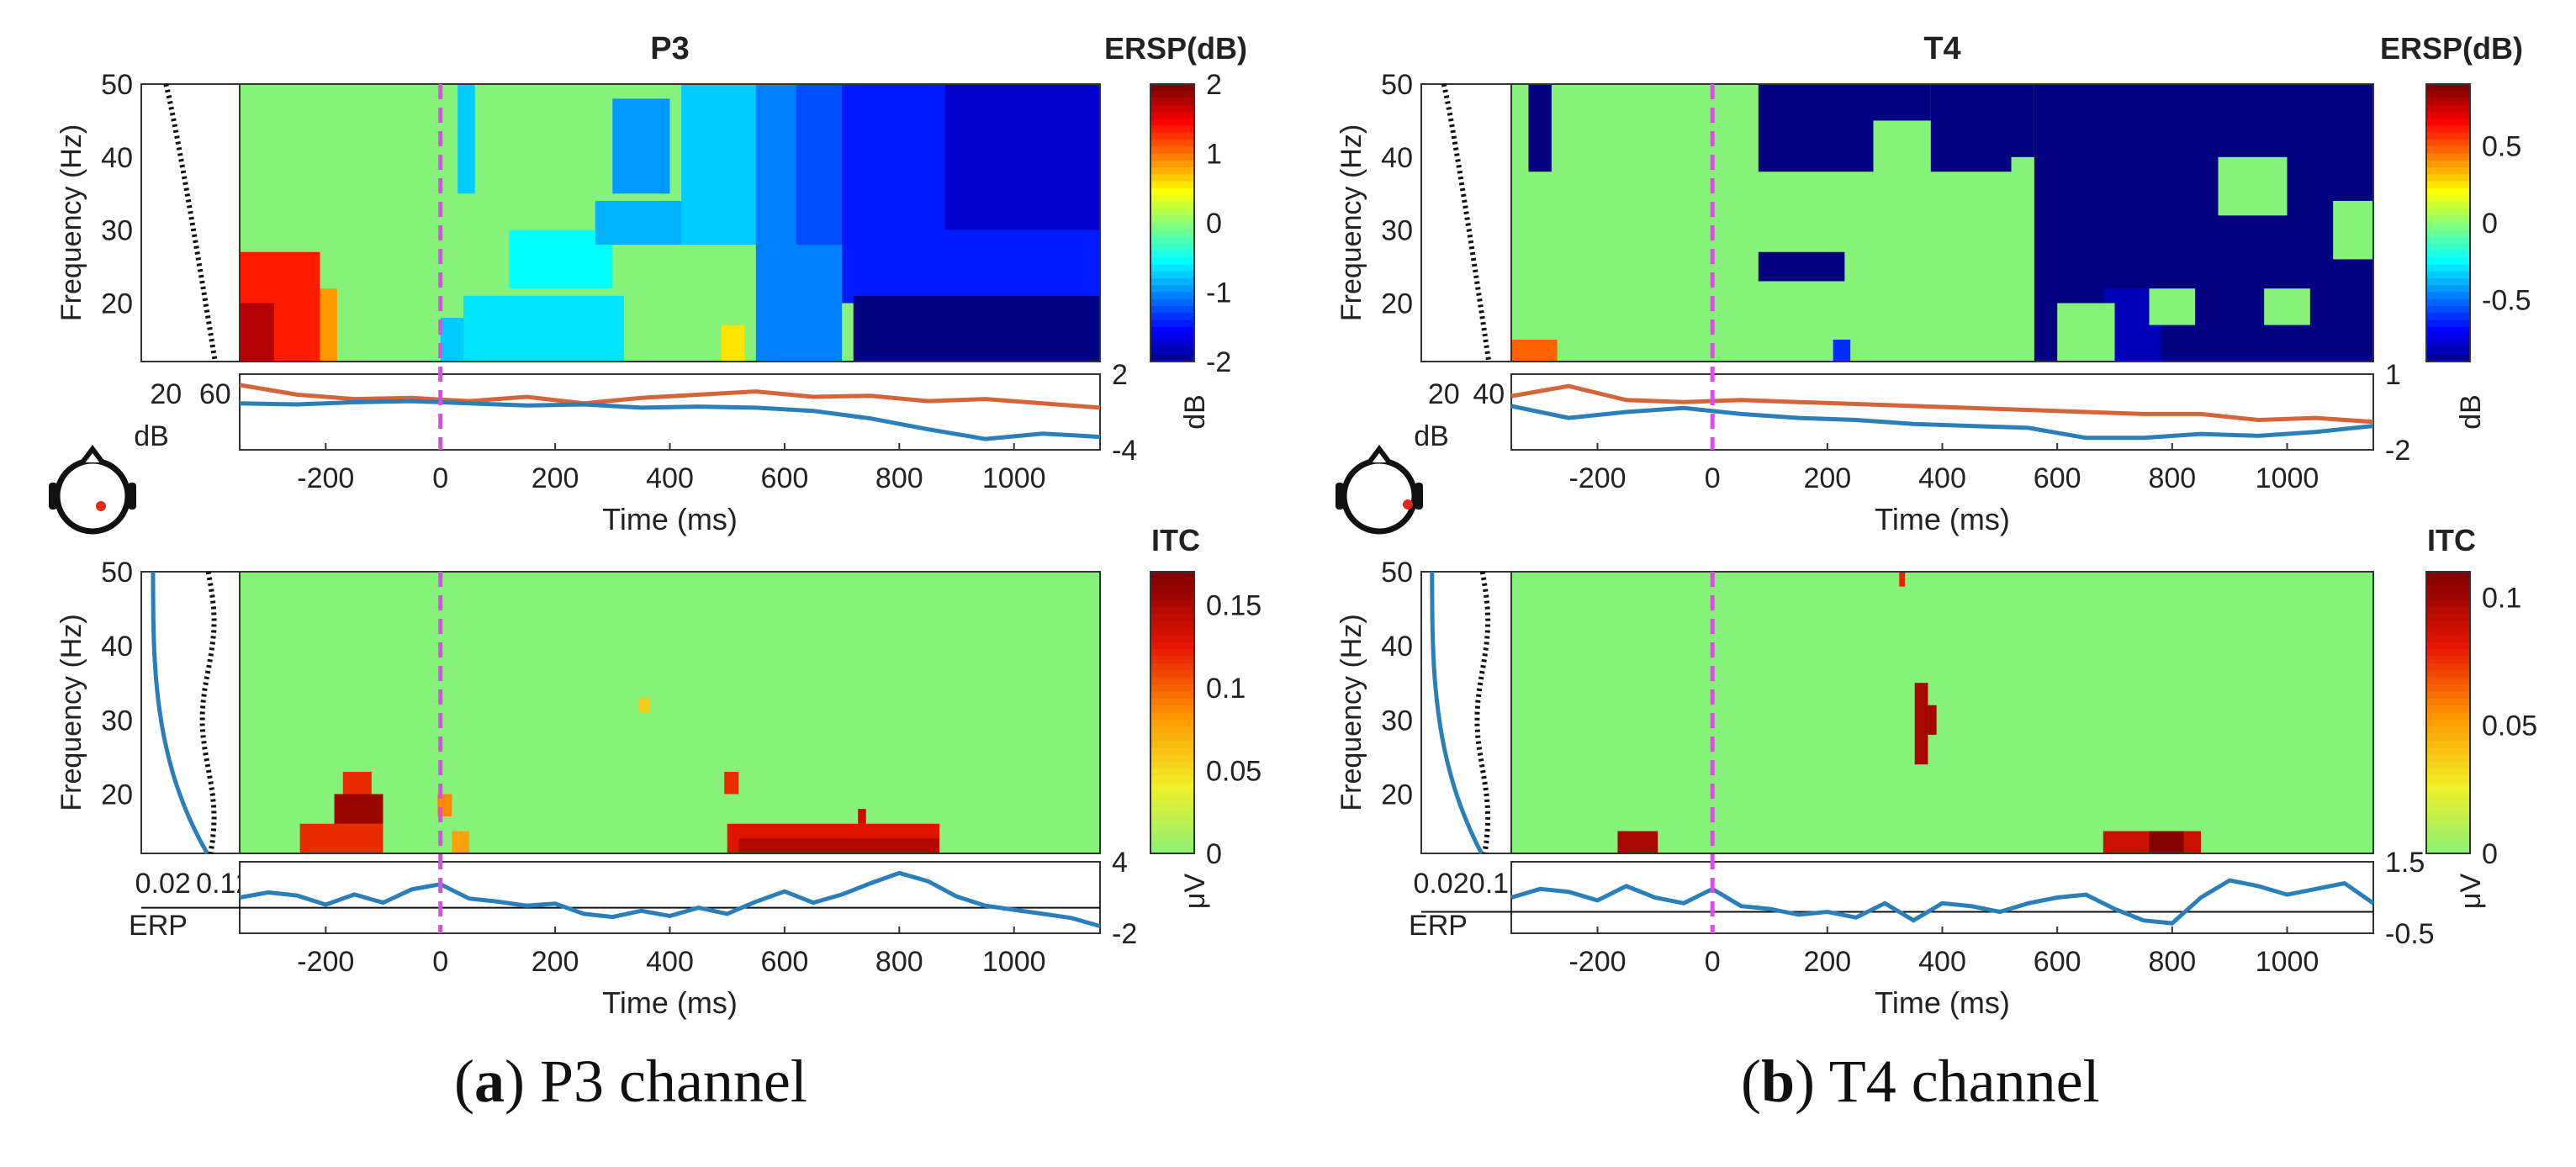 This screenshot has width=2576, height=1167. What do you see at coordinates (2490, 224) in the screenshot?
I see `b-ersp-cbar-tick-1: 0` at bounding box center [2490, 224].